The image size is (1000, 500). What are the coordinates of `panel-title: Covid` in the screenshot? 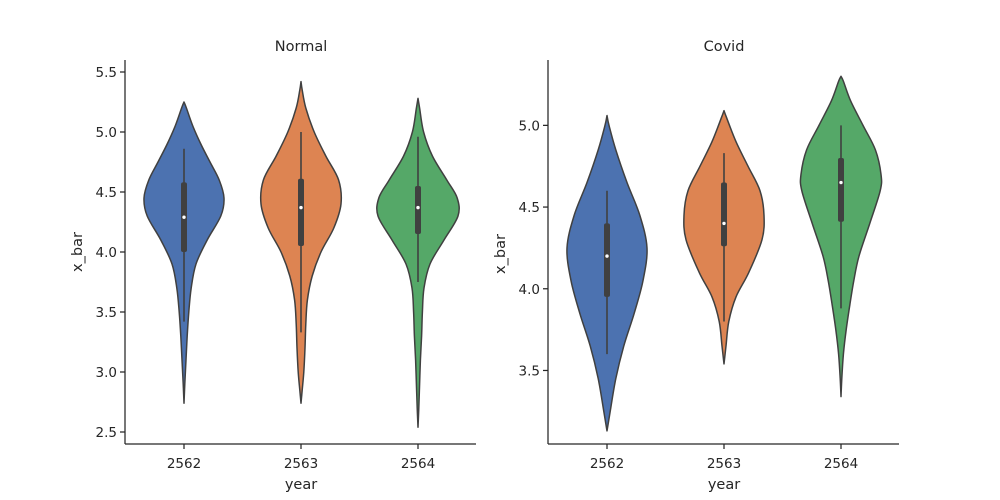 It's located at (724, 47).